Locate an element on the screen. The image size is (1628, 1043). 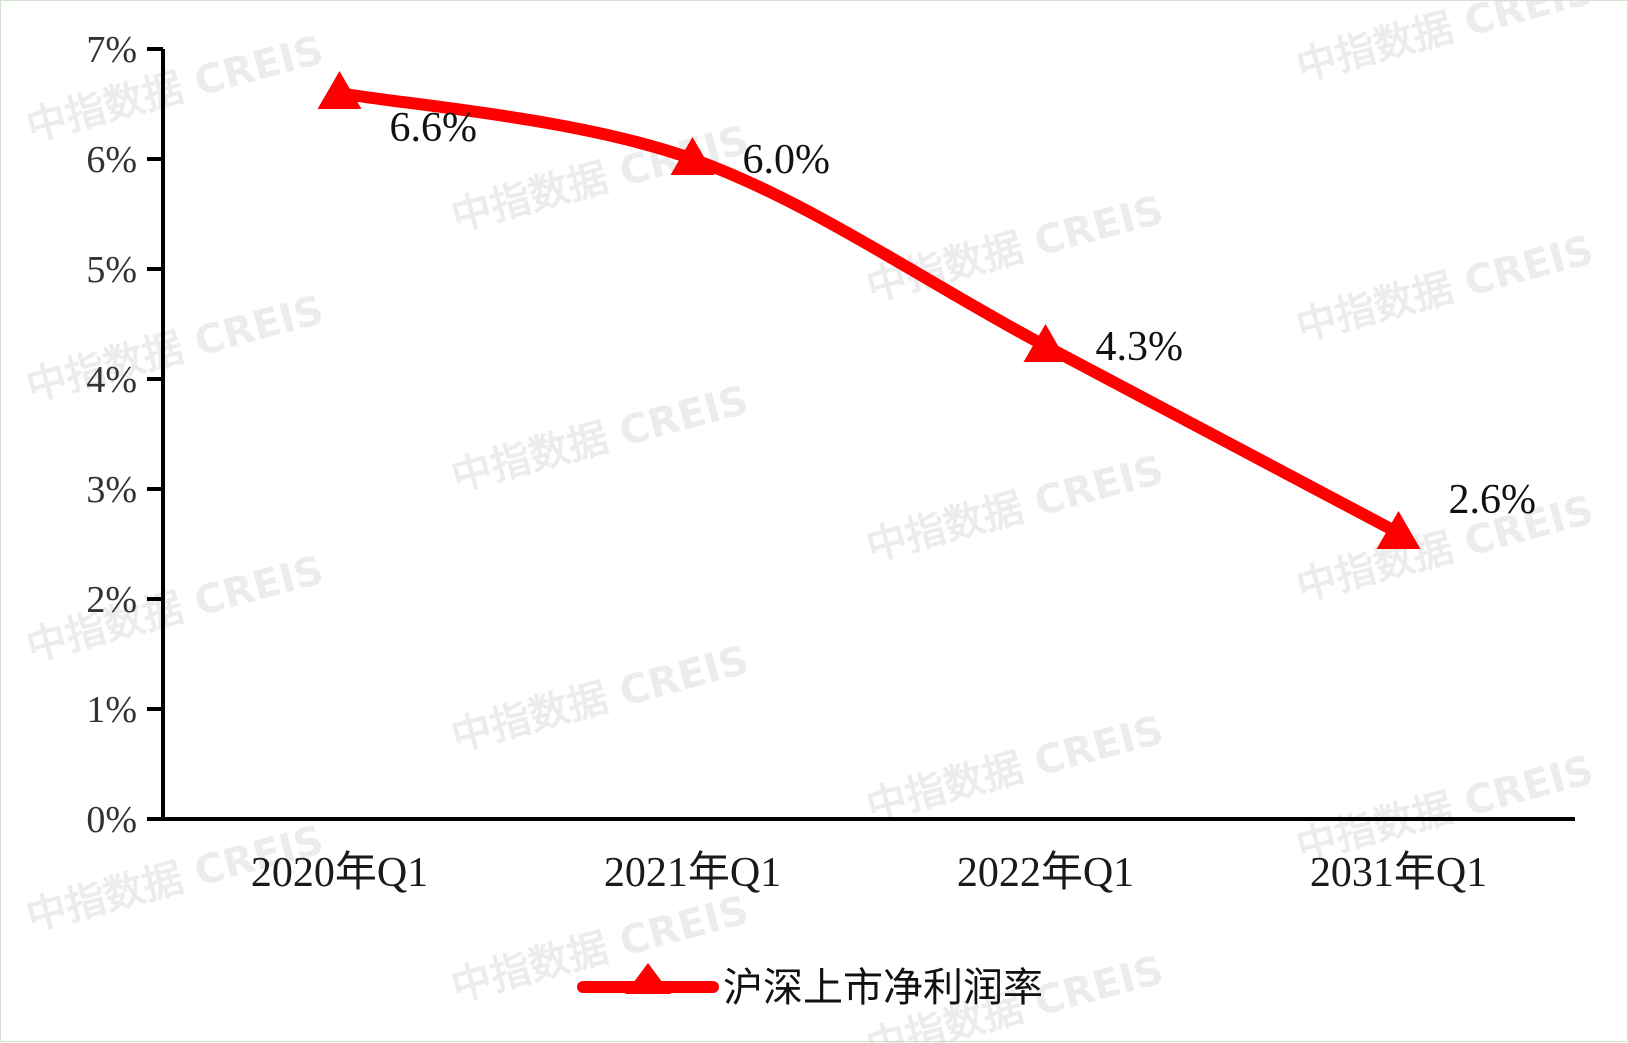
y-tick-label: 3% is located at coordinates (111, 490).